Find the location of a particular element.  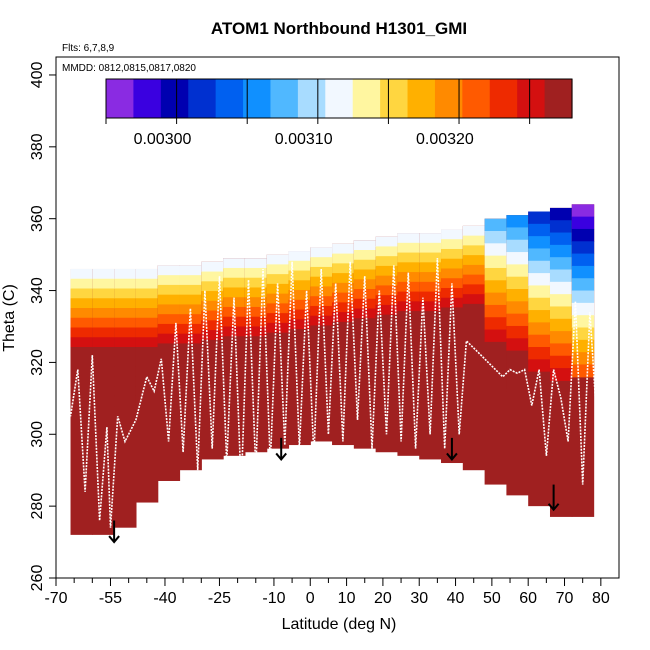

y-tick-label: 360 is located at coordinates (37, 218).